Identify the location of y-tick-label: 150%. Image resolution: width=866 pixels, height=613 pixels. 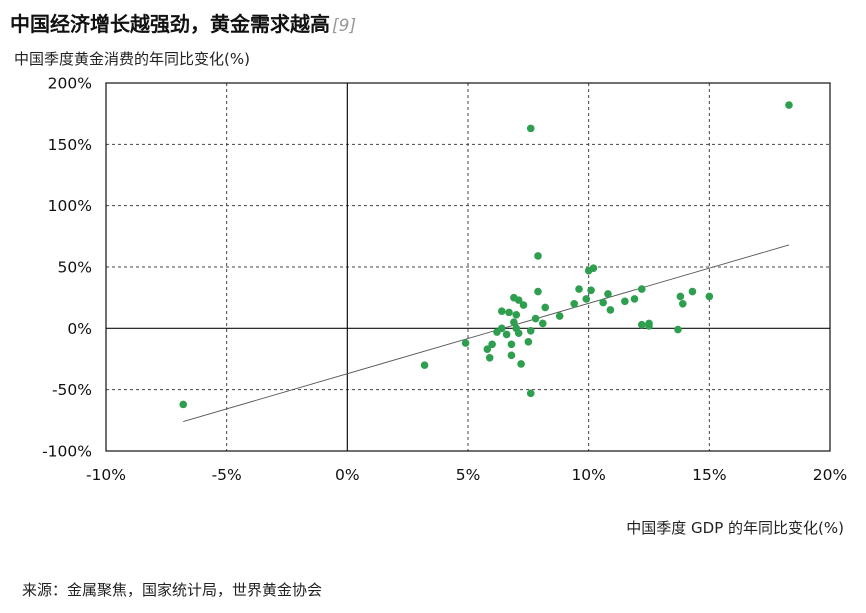
(70, 145).